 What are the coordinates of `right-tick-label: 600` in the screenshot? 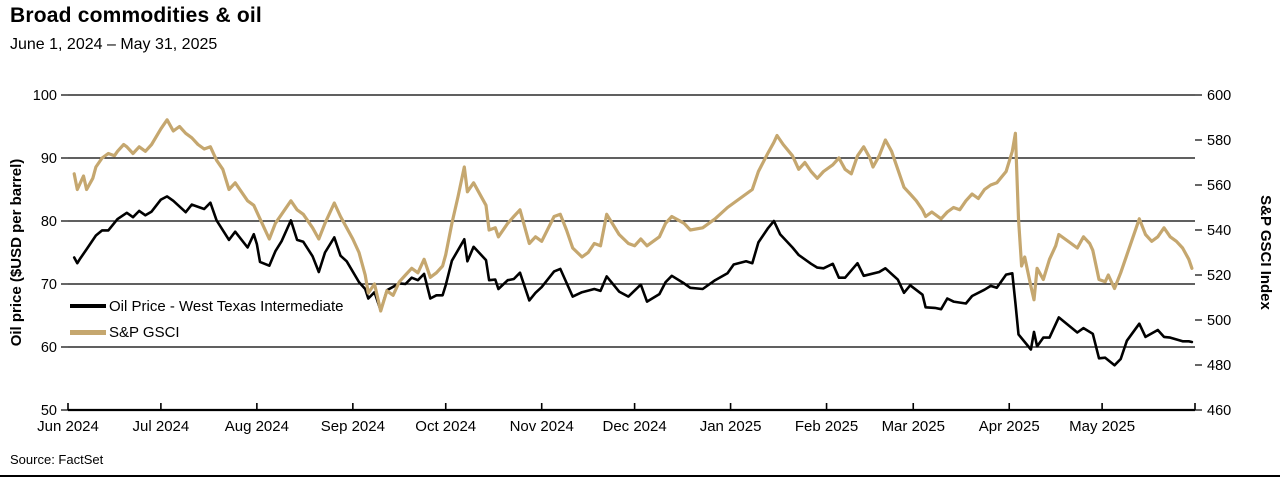 It's located at (1219, 96).